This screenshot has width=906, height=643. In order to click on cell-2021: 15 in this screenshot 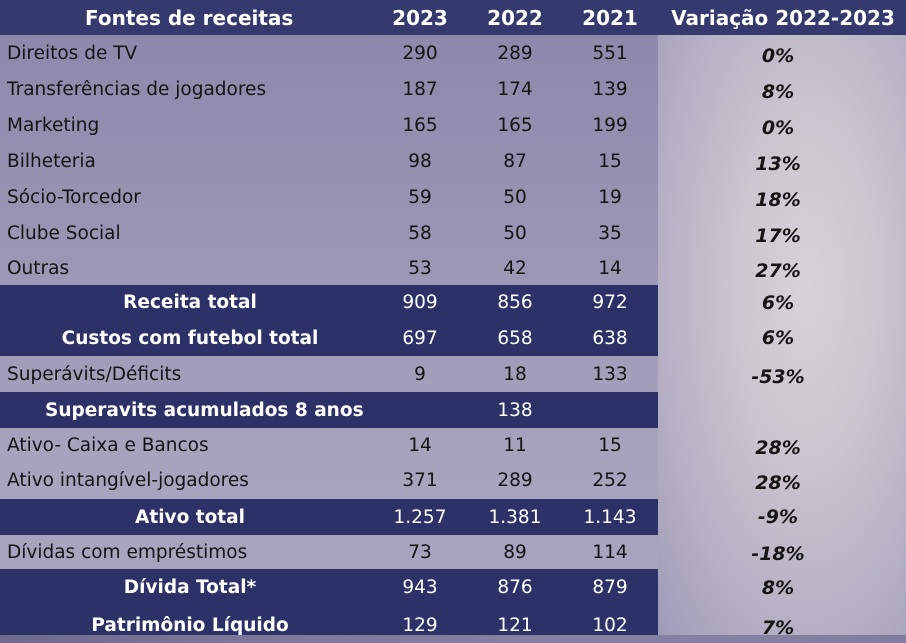, I will do `click(610, 161)`.